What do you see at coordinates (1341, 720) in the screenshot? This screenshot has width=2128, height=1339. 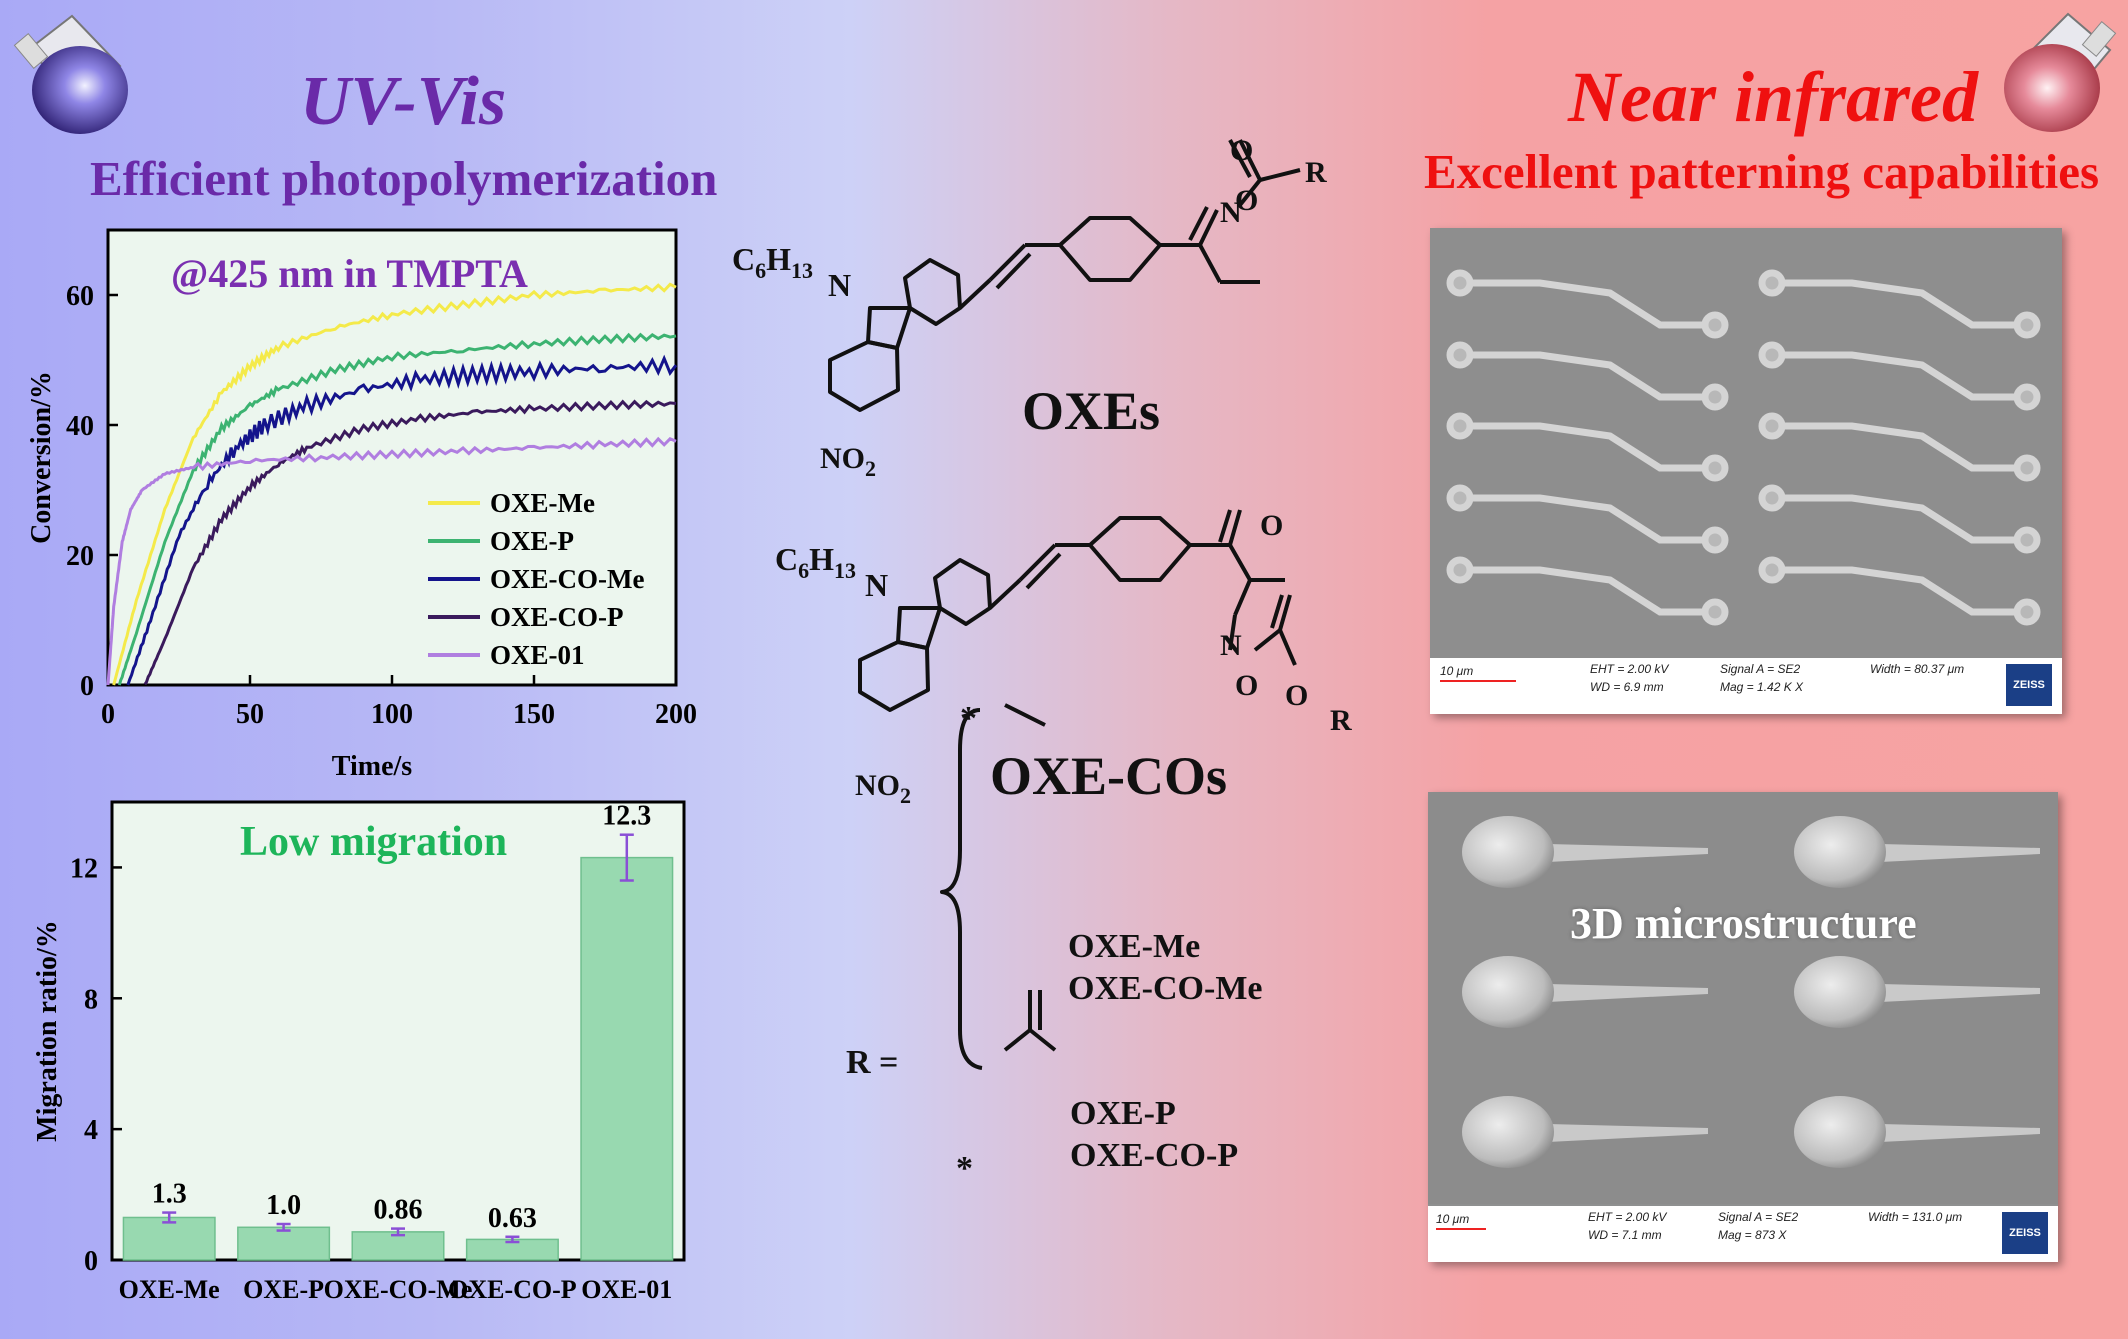 I see `r-label-2: R` at bounding box center [1341, 720].